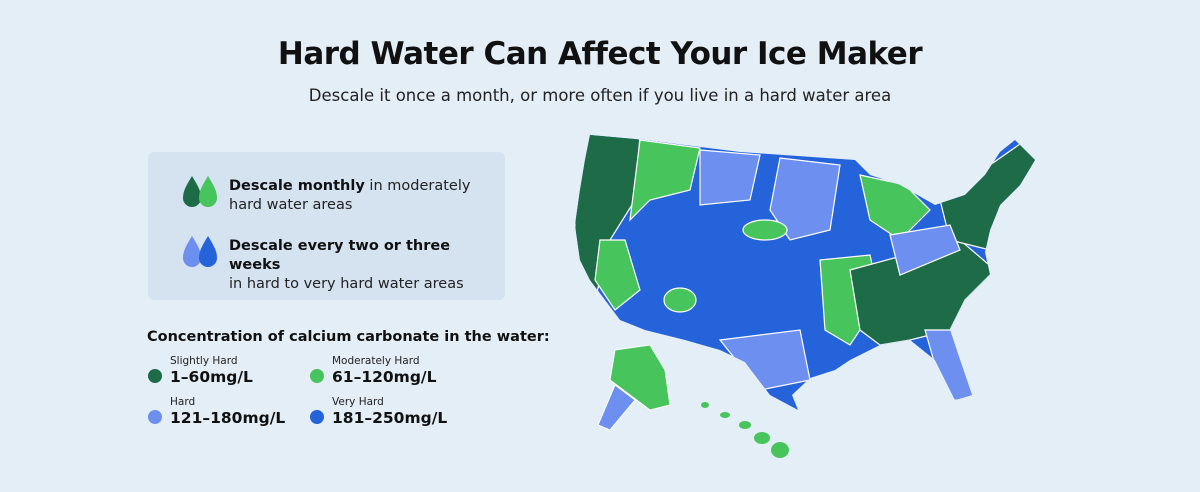 The width and height of the screenshot is (1200, 492). What do you see at coordinates (291, 205) in the screenshot?
I see `note-text: hard water areas` at bounding box center [291, 205].